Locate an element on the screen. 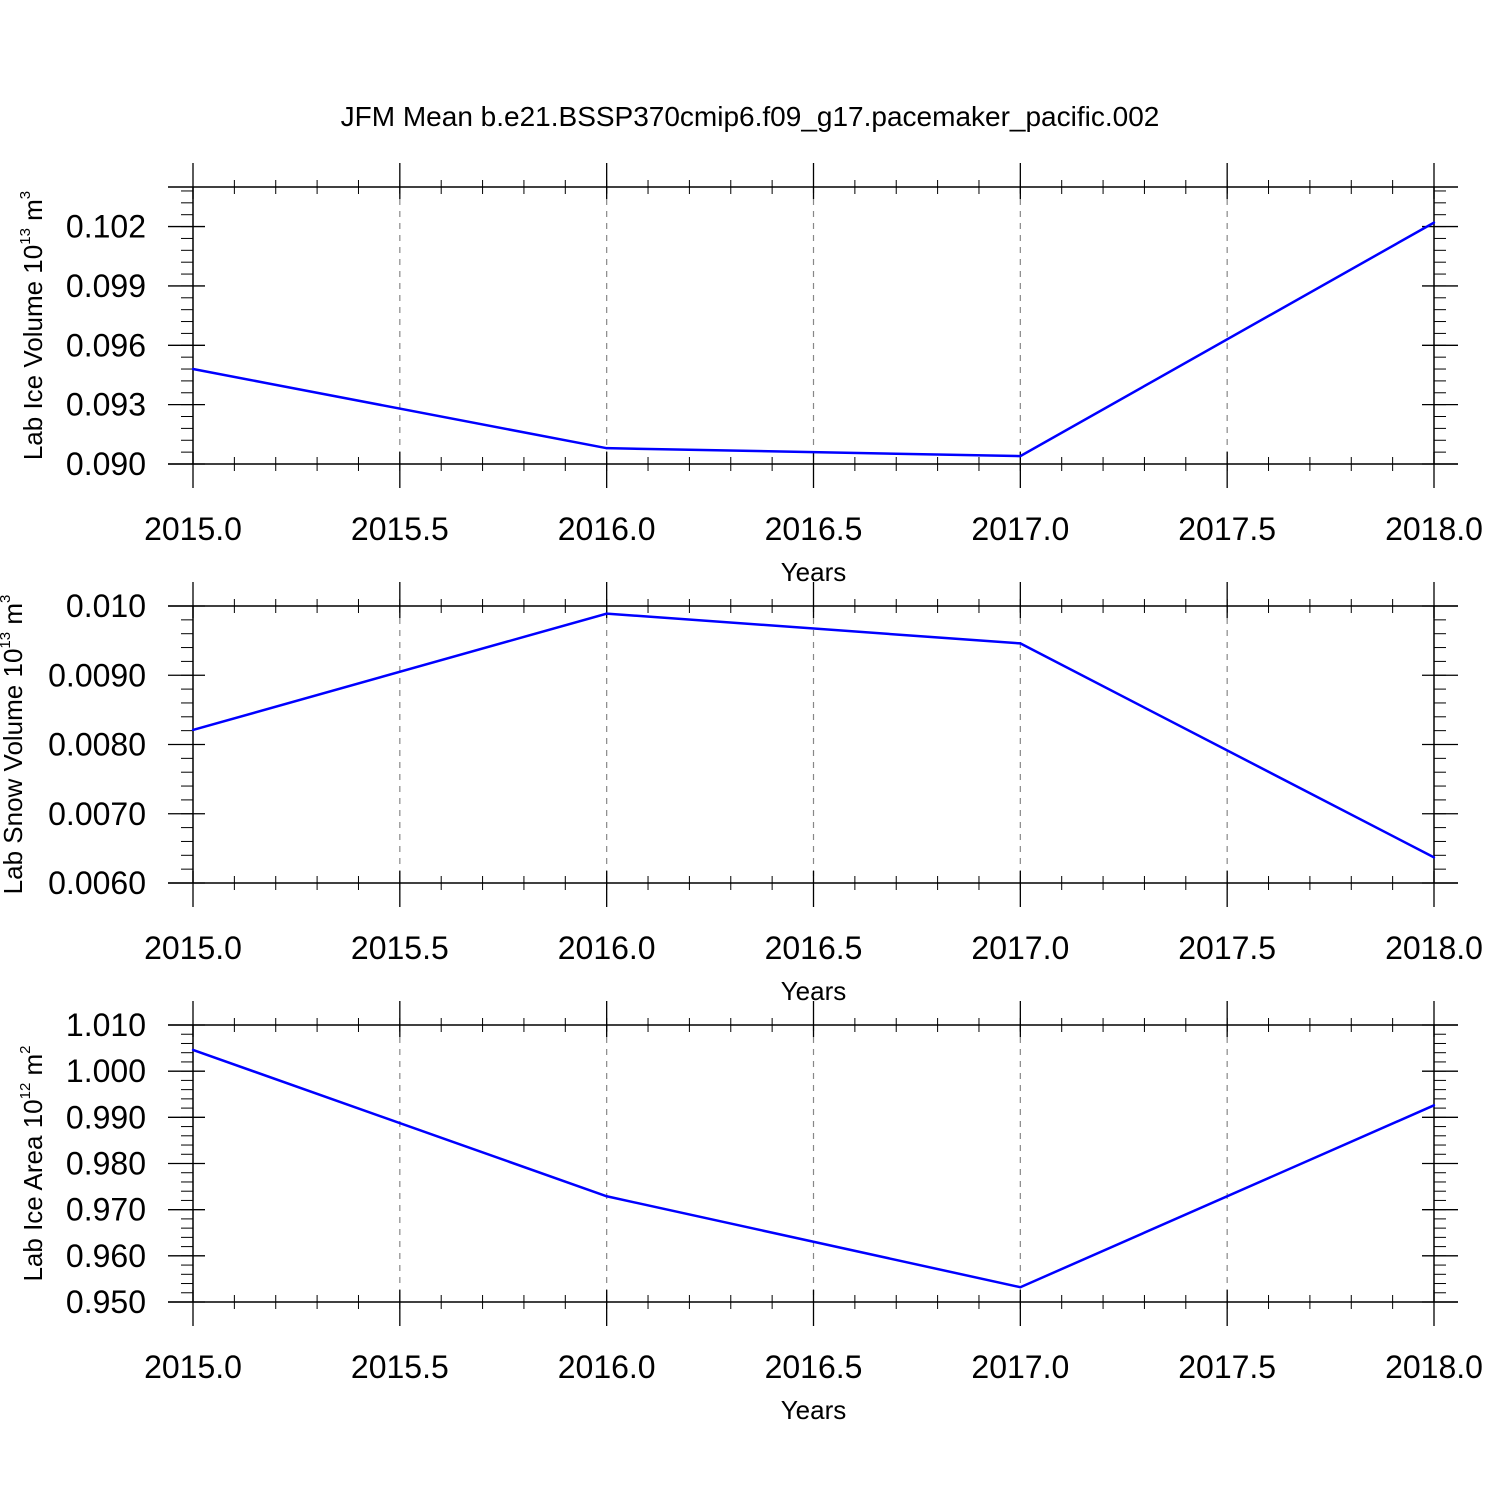  y-axis-label: Lab Ice Volume 1013 m3 is located at coordinates (32, 325).